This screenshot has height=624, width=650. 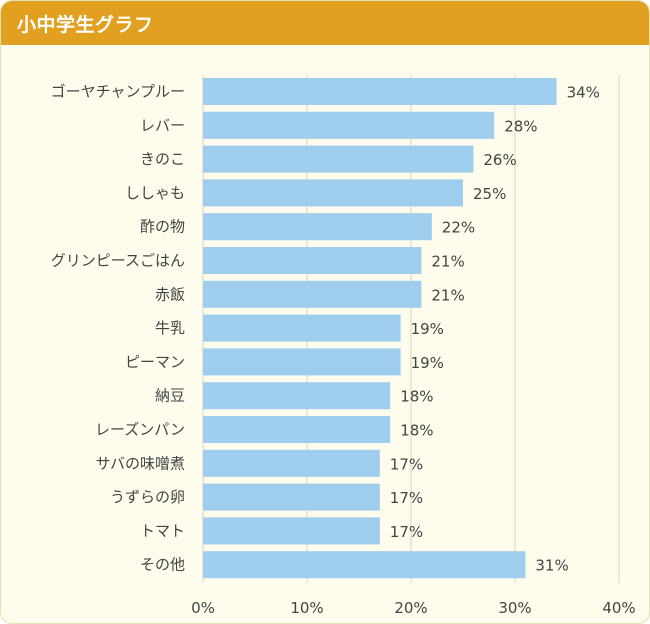 I want to click on x-tick-label: 10%, so click(x=306, y=608).